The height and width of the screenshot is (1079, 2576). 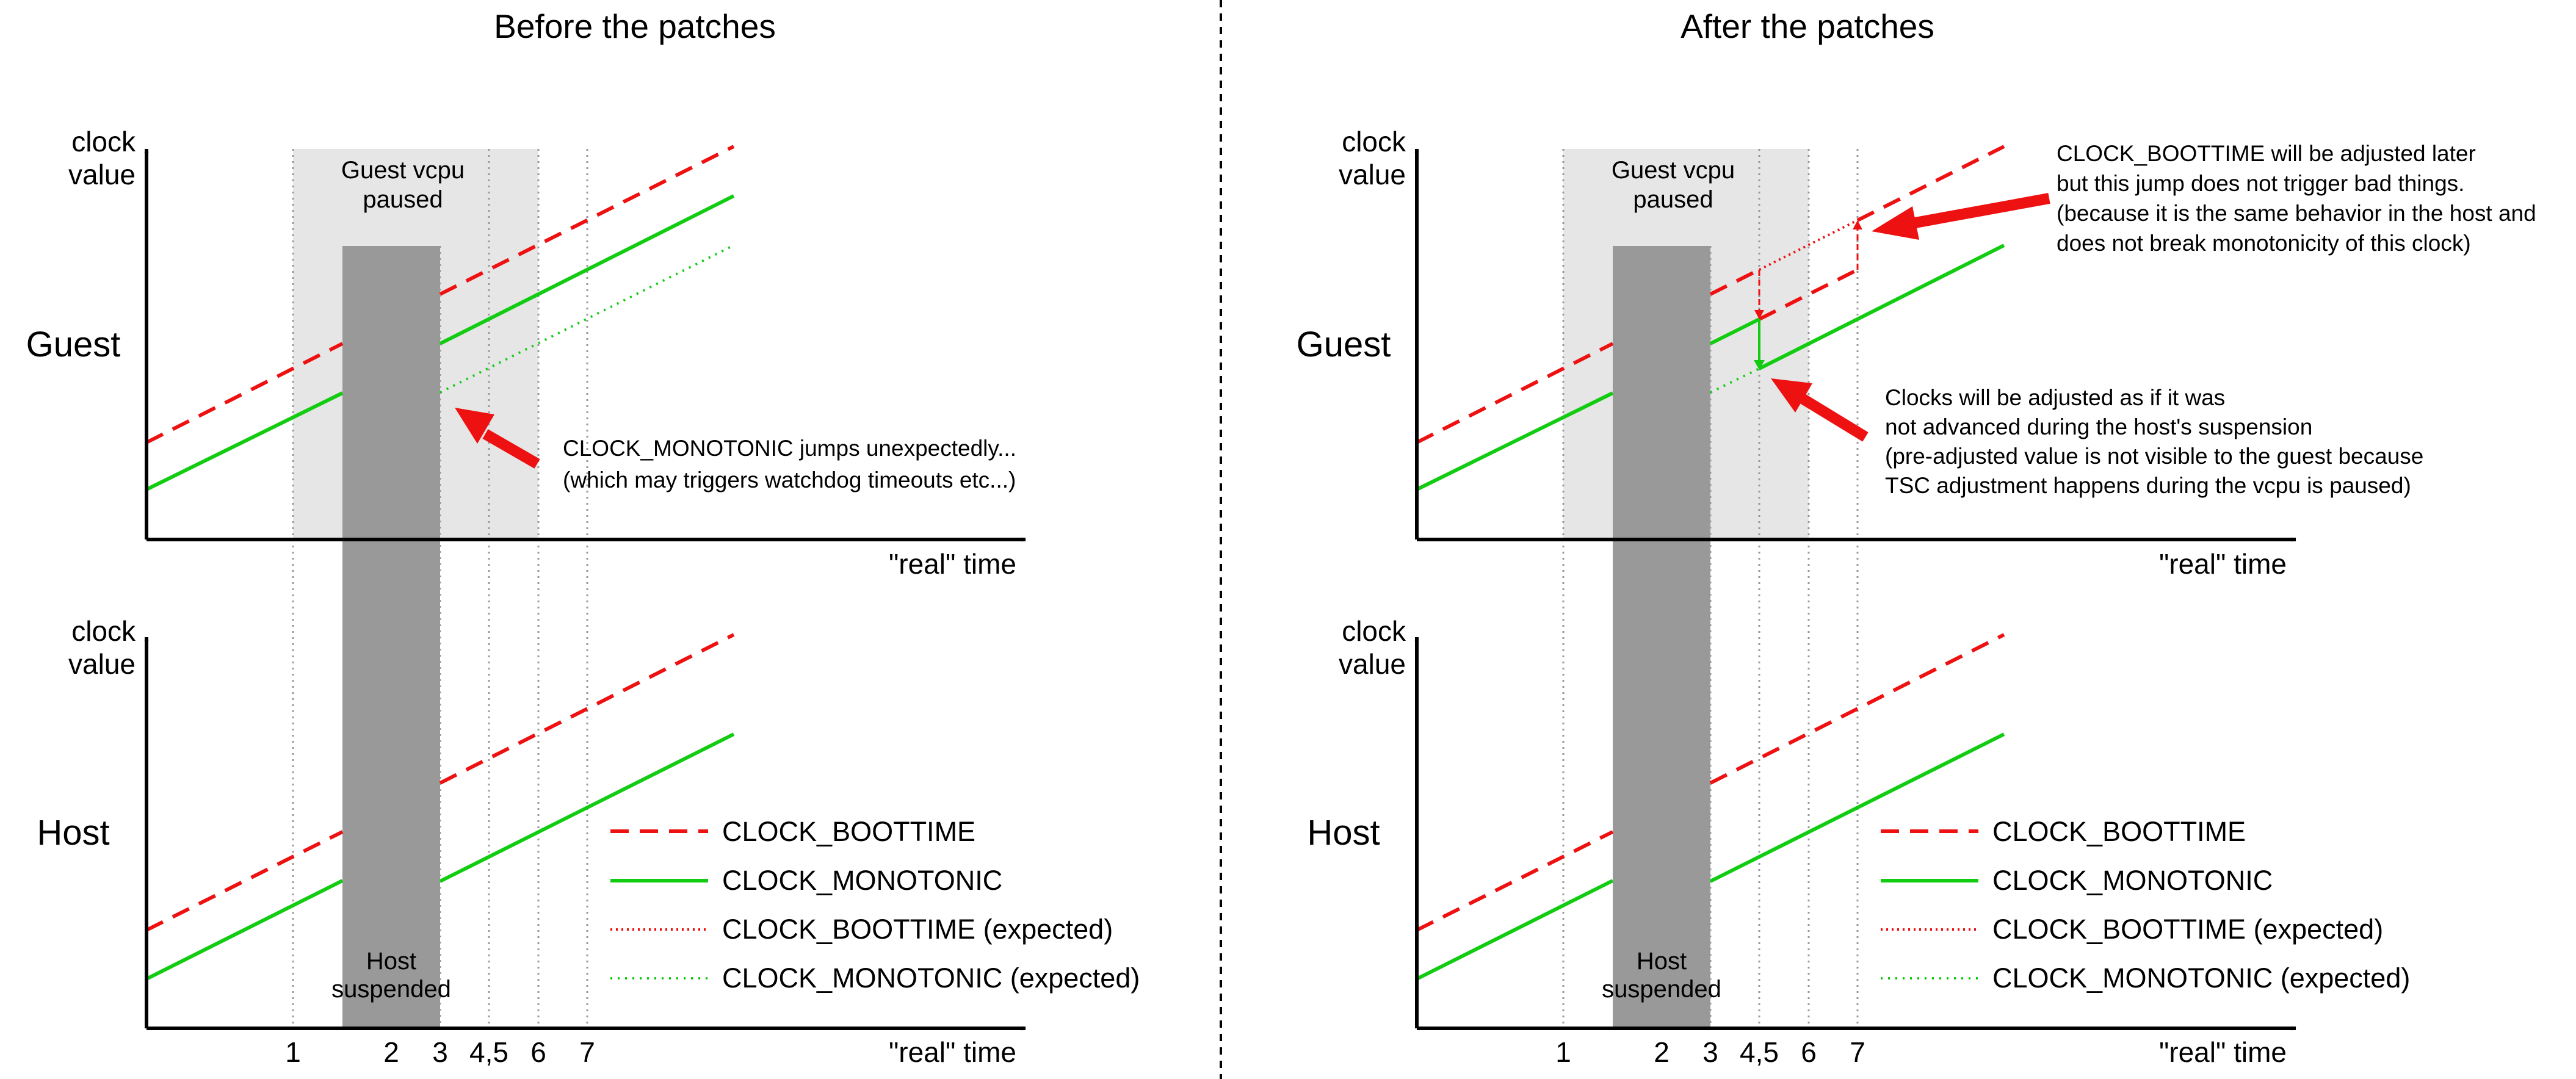 I want to click on panel-title: After the patches, so click(x=1807, y=26).